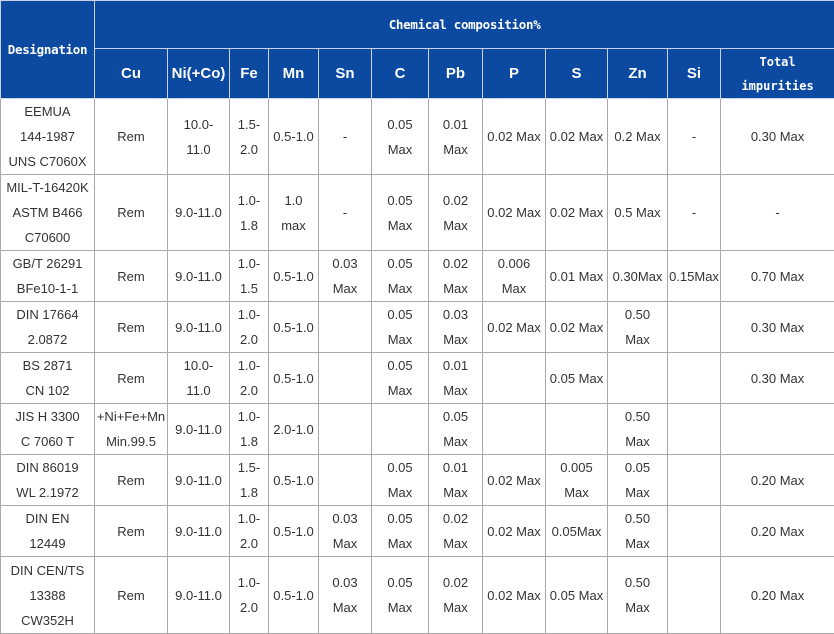 This screenshot has height=634, width=834. Describe the element at coordinates (48, 378) in the screenshot. I see `designation-cell: BS 2871 CN 102` at that location.